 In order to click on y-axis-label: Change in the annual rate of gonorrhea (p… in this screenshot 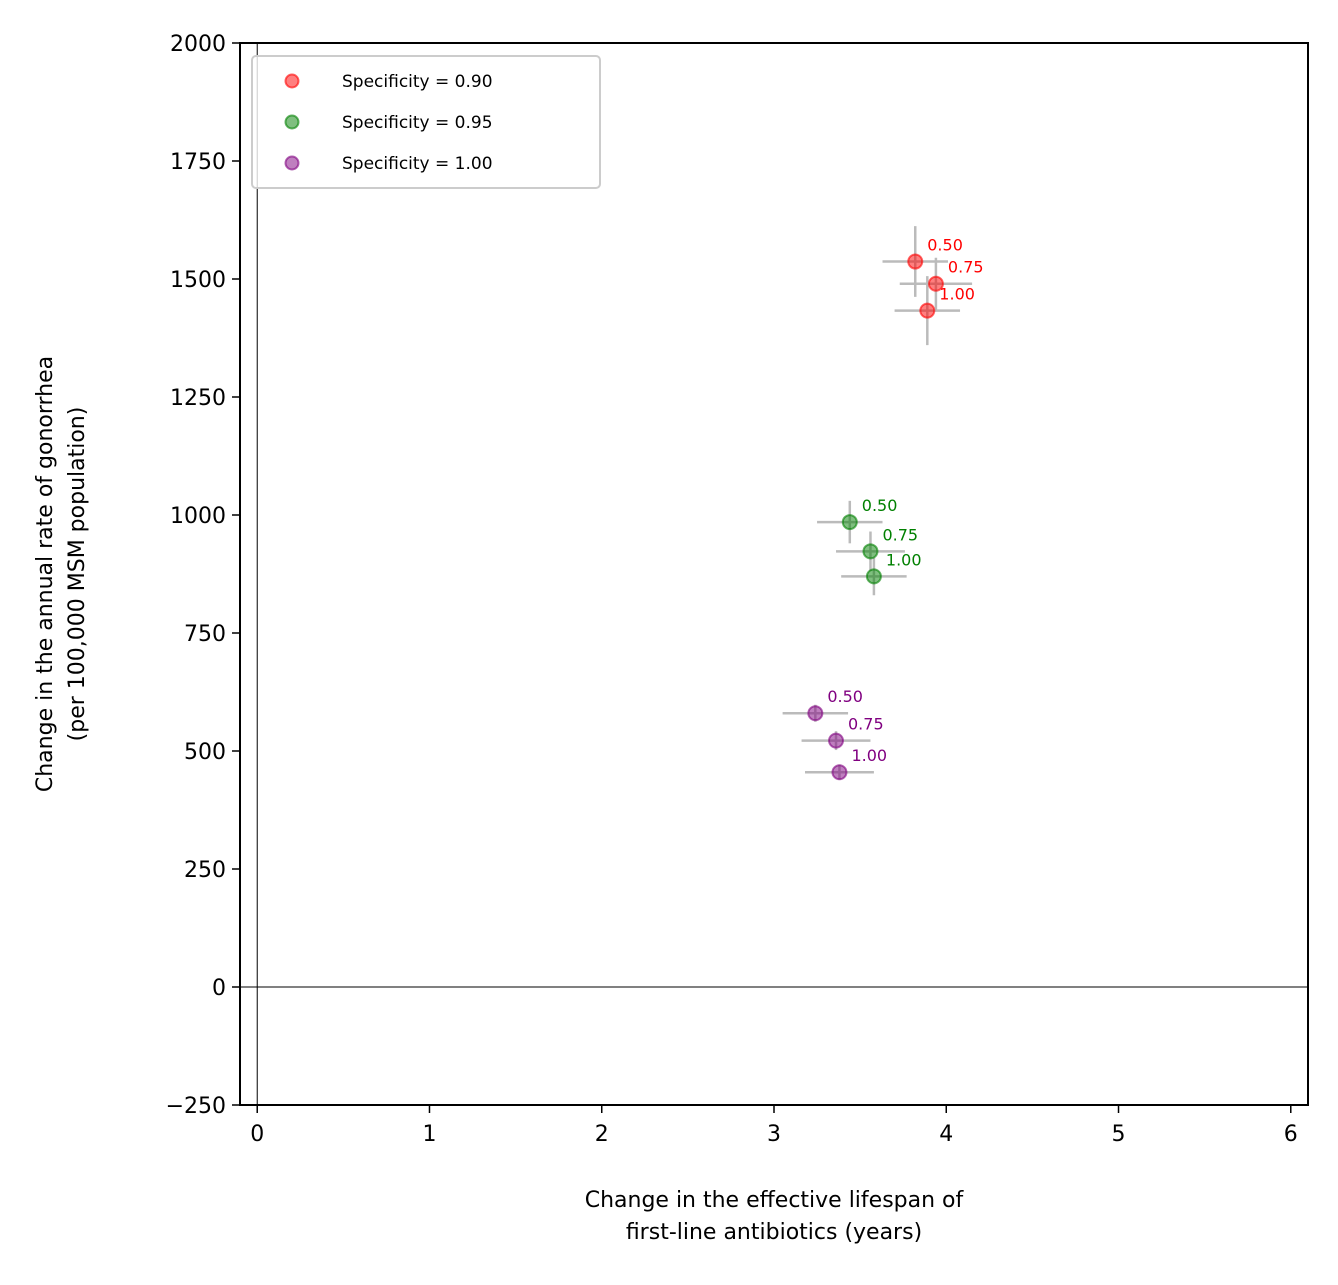, I will do `click(61, 574)`.